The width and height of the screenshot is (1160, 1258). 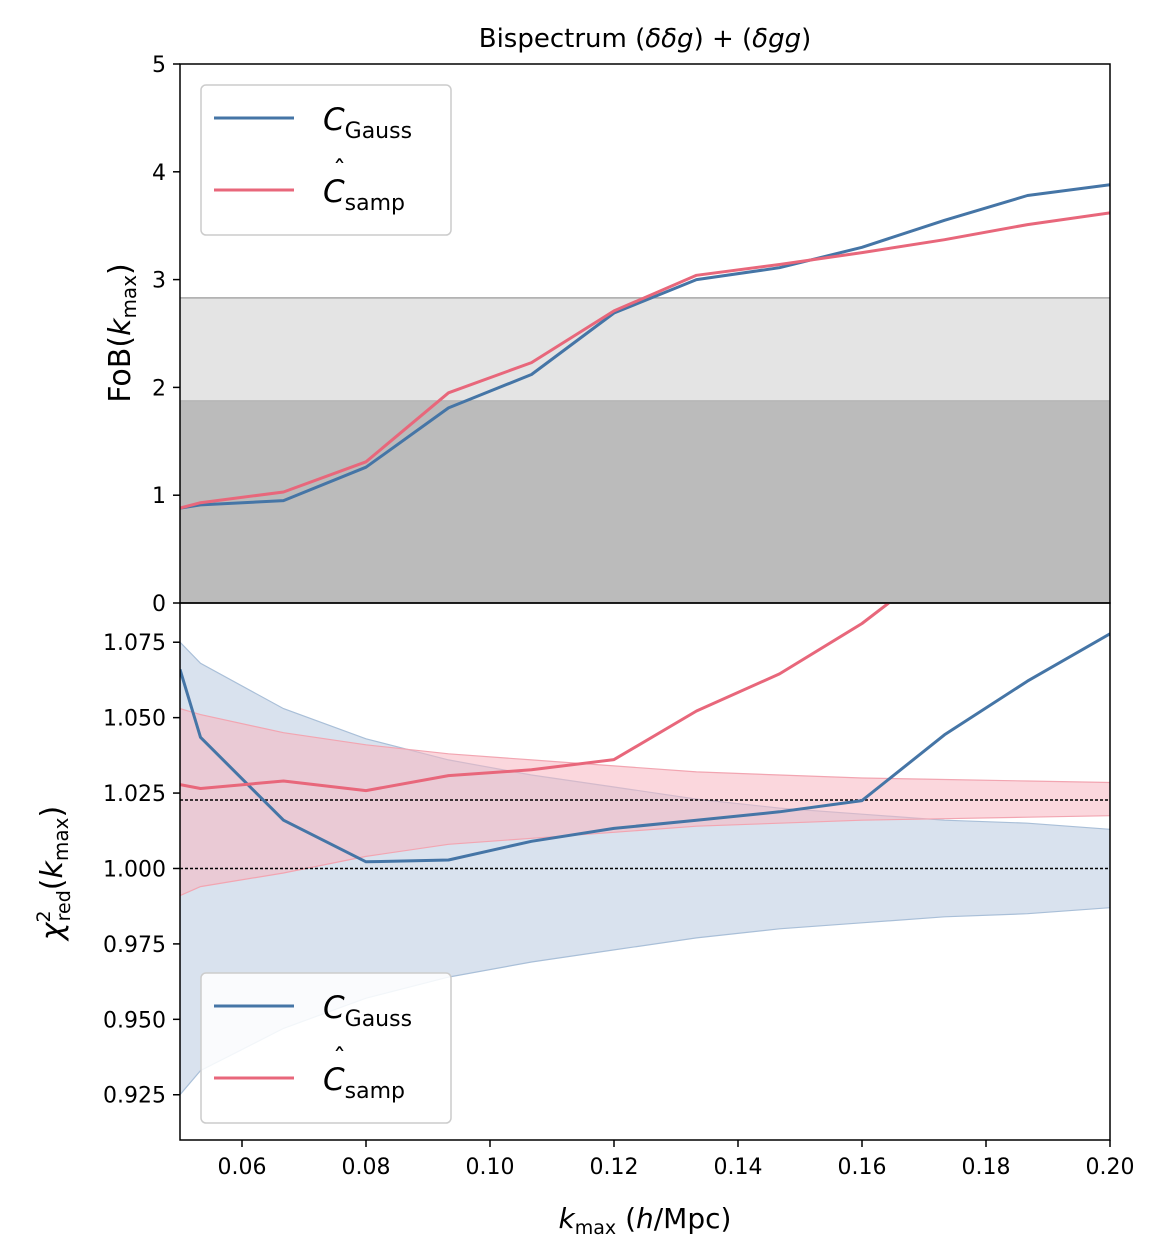 I want to click on x-tick-label: 0.18, so click(x=986, y=1167).